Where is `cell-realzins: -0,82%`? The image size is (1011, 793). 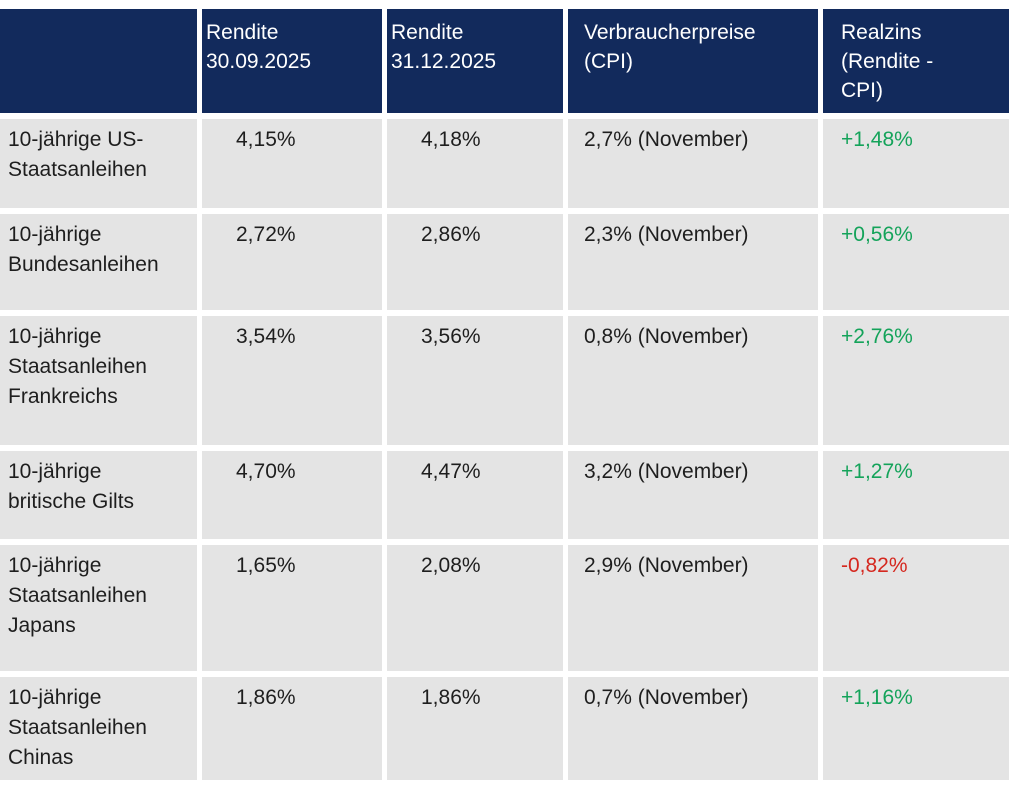 cell-realzins: -0,82% is located at coordinates (916, 608).